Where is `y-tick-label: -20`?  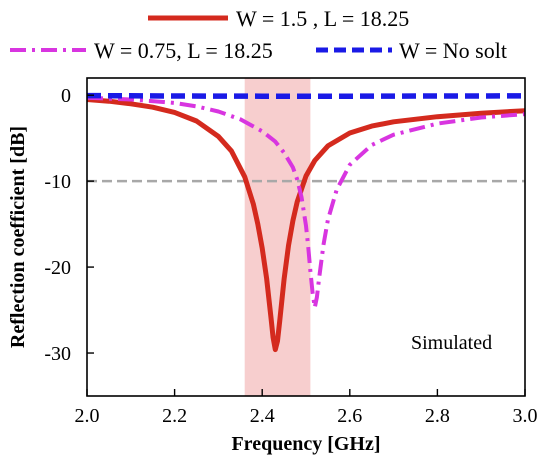 y-tick-label: -20 is located at coordinates (57, 268).